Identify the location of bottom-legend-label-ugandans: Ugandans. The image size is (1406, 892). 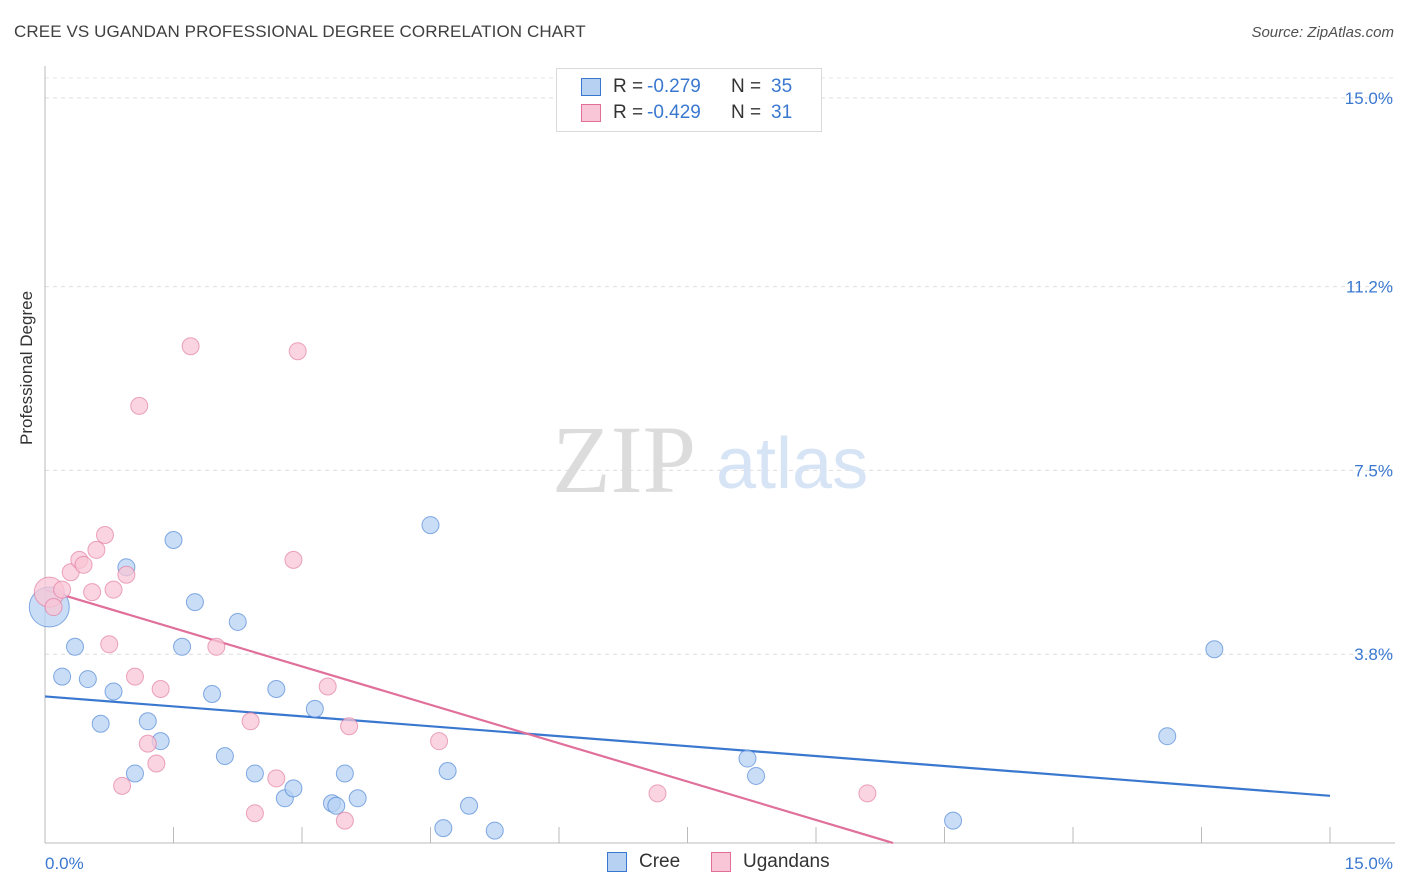
(786, 861).